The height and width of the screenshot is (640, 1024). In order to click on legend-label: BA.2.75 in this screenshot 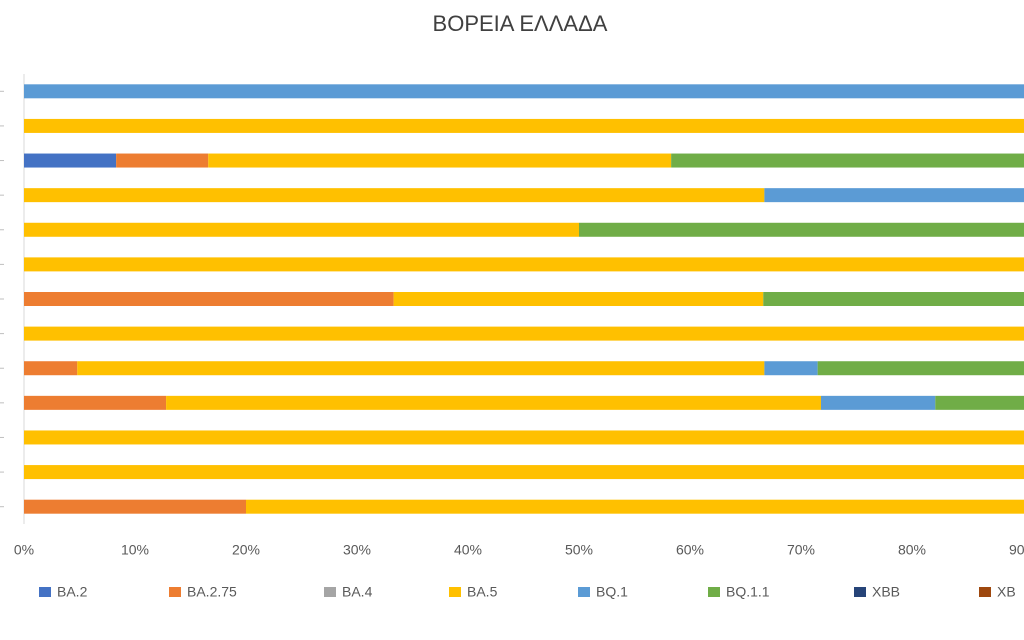, I will do `click(212, 592)`.